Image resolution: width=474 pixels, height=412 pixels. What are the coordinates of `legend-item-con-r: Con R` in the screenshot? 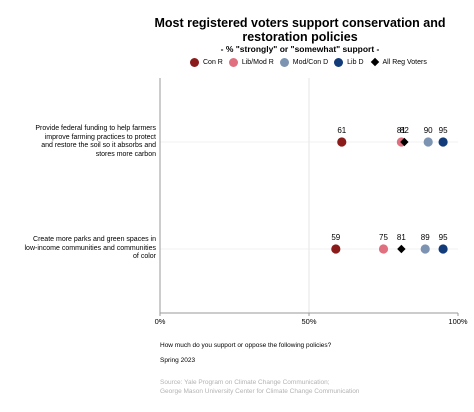 It's located at (206, 62).